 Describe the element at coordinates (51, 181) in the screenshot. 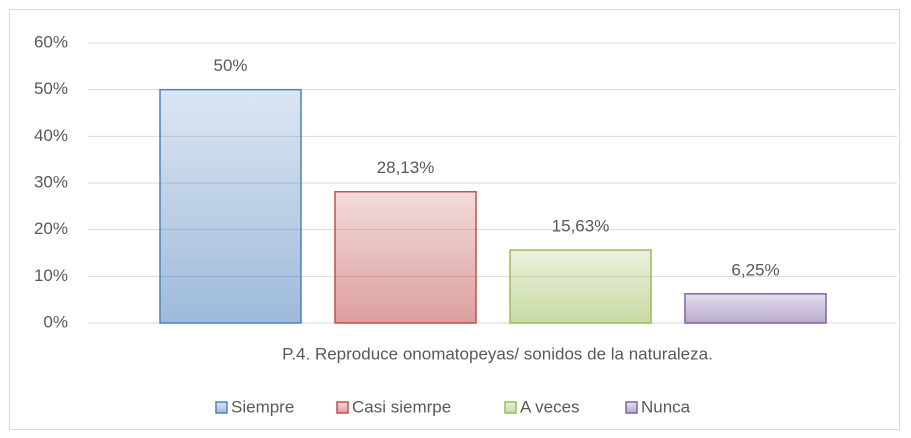

I see `y-tick-label: 30%` at that location.